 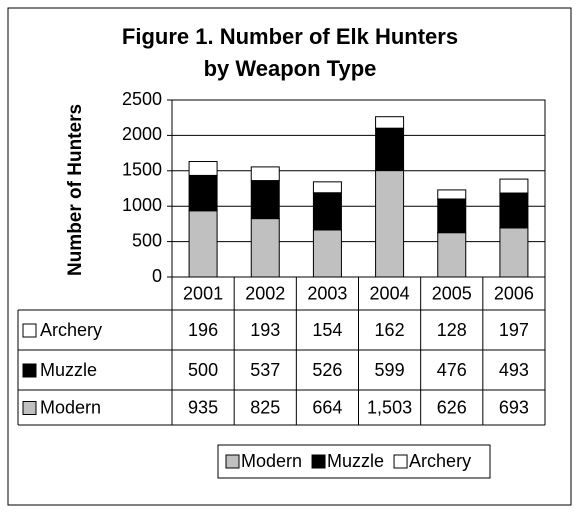 What do you see at coordinates (142, 99) in the screenshot?
I see `y-tick-label: 2500` at bounding box center [142, 99].